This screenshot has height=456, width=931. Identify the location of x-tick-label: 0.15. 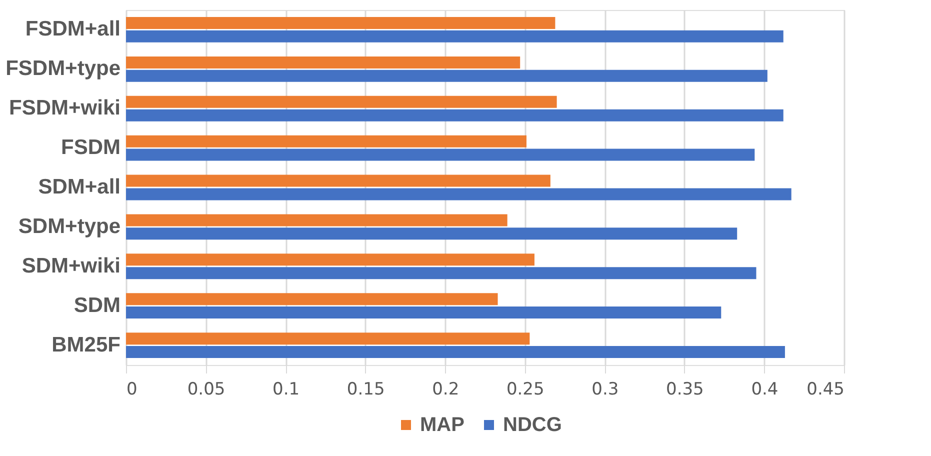
(365, 390).